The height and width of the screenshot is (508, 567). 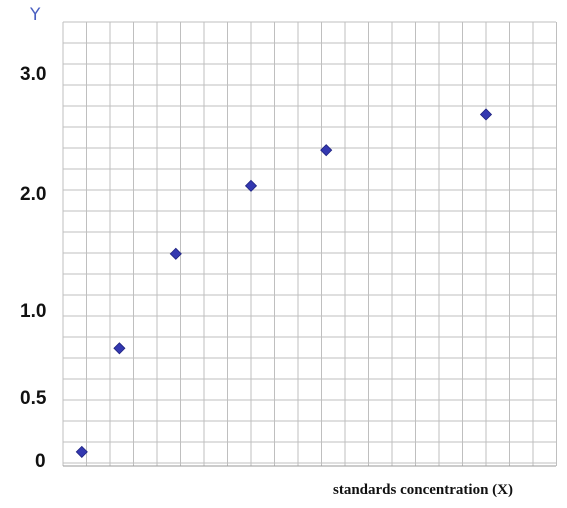 I want to click on x-axis-title: standards concentration (X), so click(x=423, y=490).